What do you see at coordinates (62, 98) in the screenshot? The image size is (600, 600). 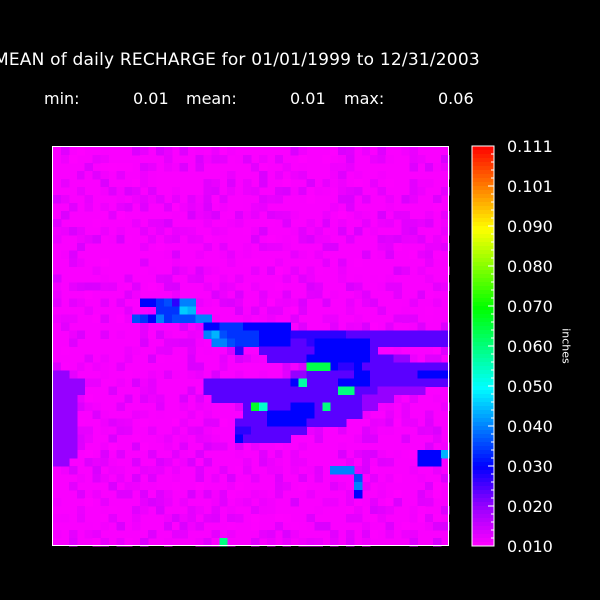 I see `min-label: min:` at bounding box center [62, 98].